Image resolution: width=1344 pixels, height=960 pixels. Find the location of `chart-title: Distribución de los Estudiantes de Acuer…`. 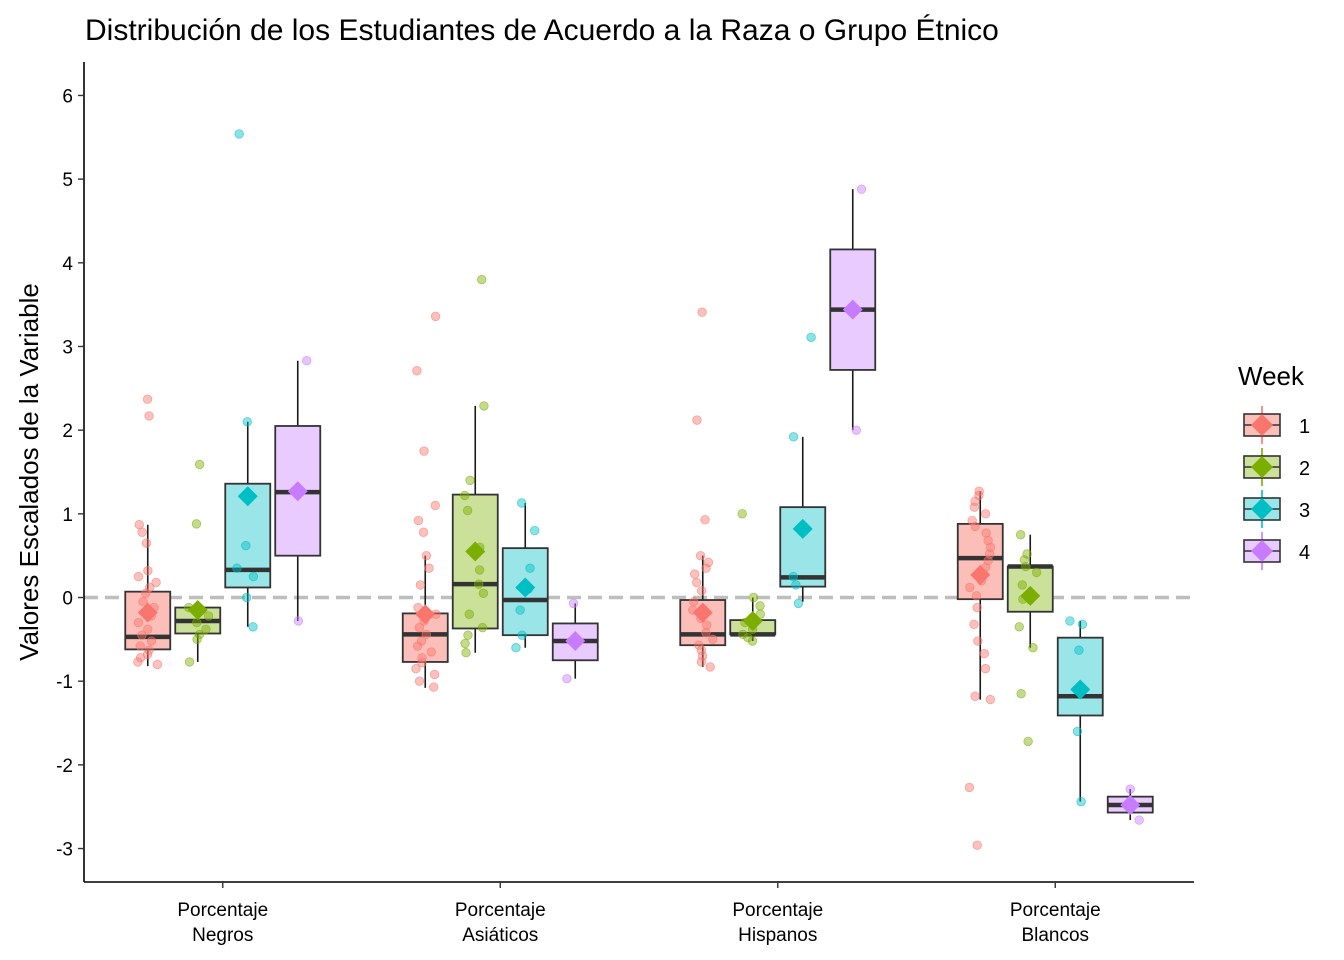

chart-title: Distribución de los Estudiantes de Acuer… is located at coordinates (542, 30).